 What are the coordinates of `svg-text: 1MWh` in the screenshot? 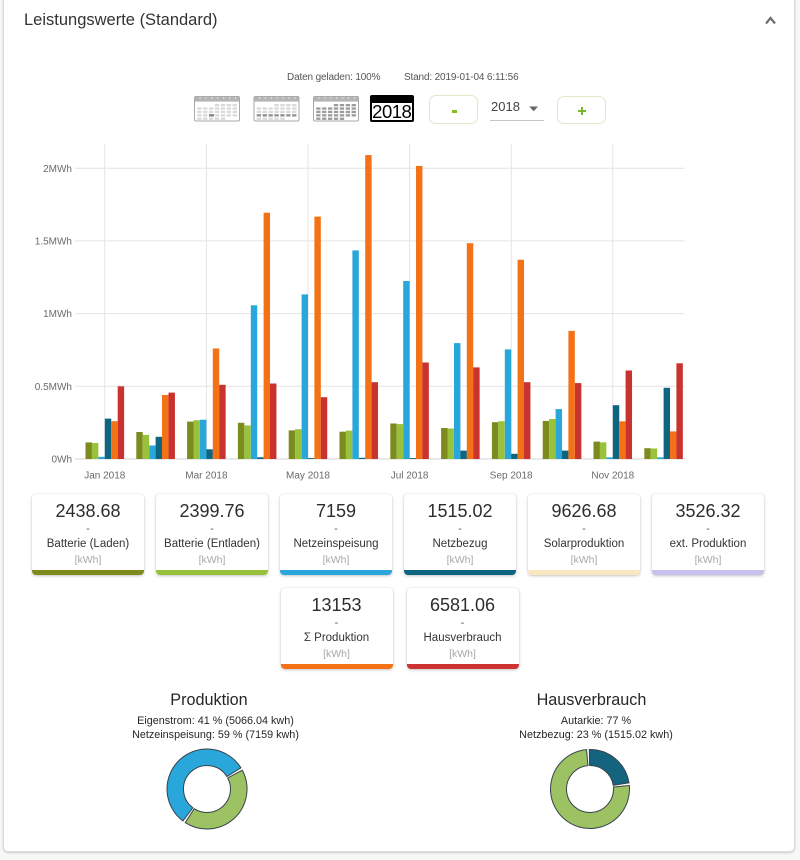 It's located at (57, 314).